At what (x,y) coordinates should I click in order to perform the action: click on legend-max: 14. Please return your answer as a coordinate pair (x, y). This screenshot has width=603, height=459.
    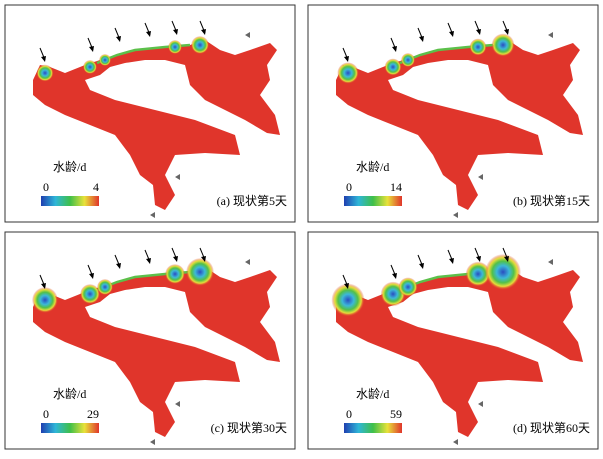
    Looking at the image, I should click on (396, 187).